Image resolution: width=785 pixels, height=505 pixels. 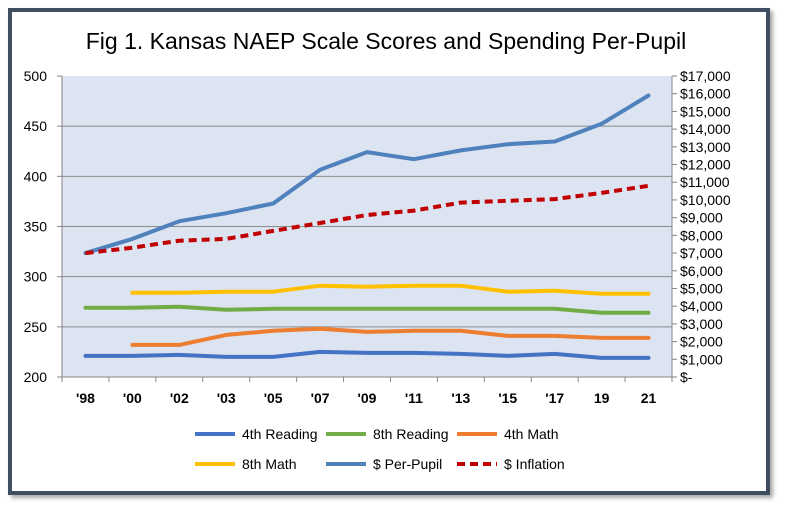 I want to click on legend-label-per-pupil: $ Per-Pupil, so click(x=407, y=464).